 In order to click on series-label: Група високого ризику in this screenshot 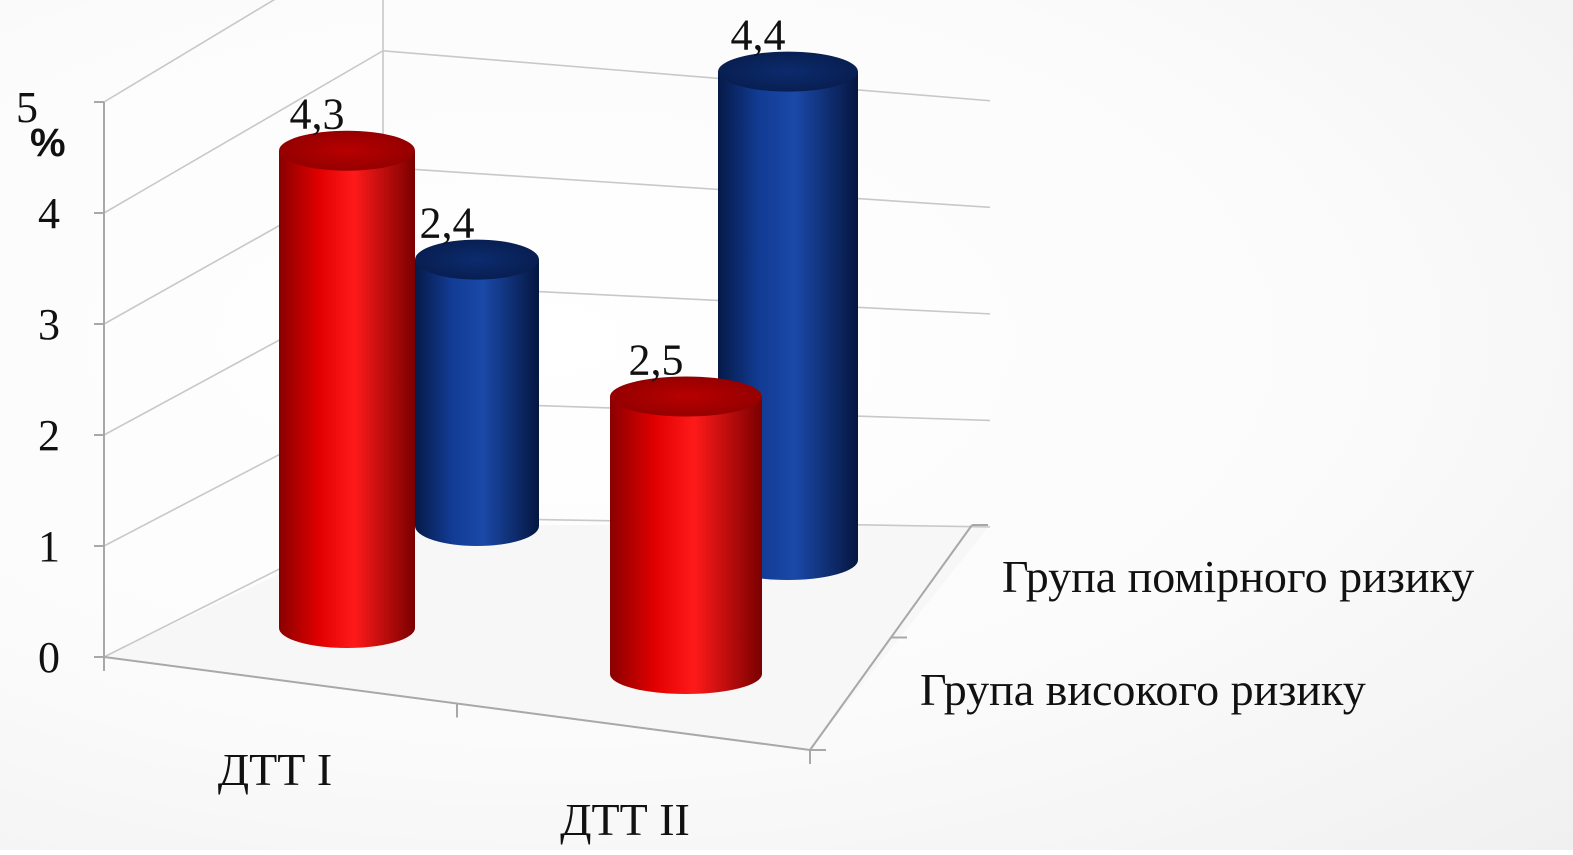, I will do `click(1143, 689)`.